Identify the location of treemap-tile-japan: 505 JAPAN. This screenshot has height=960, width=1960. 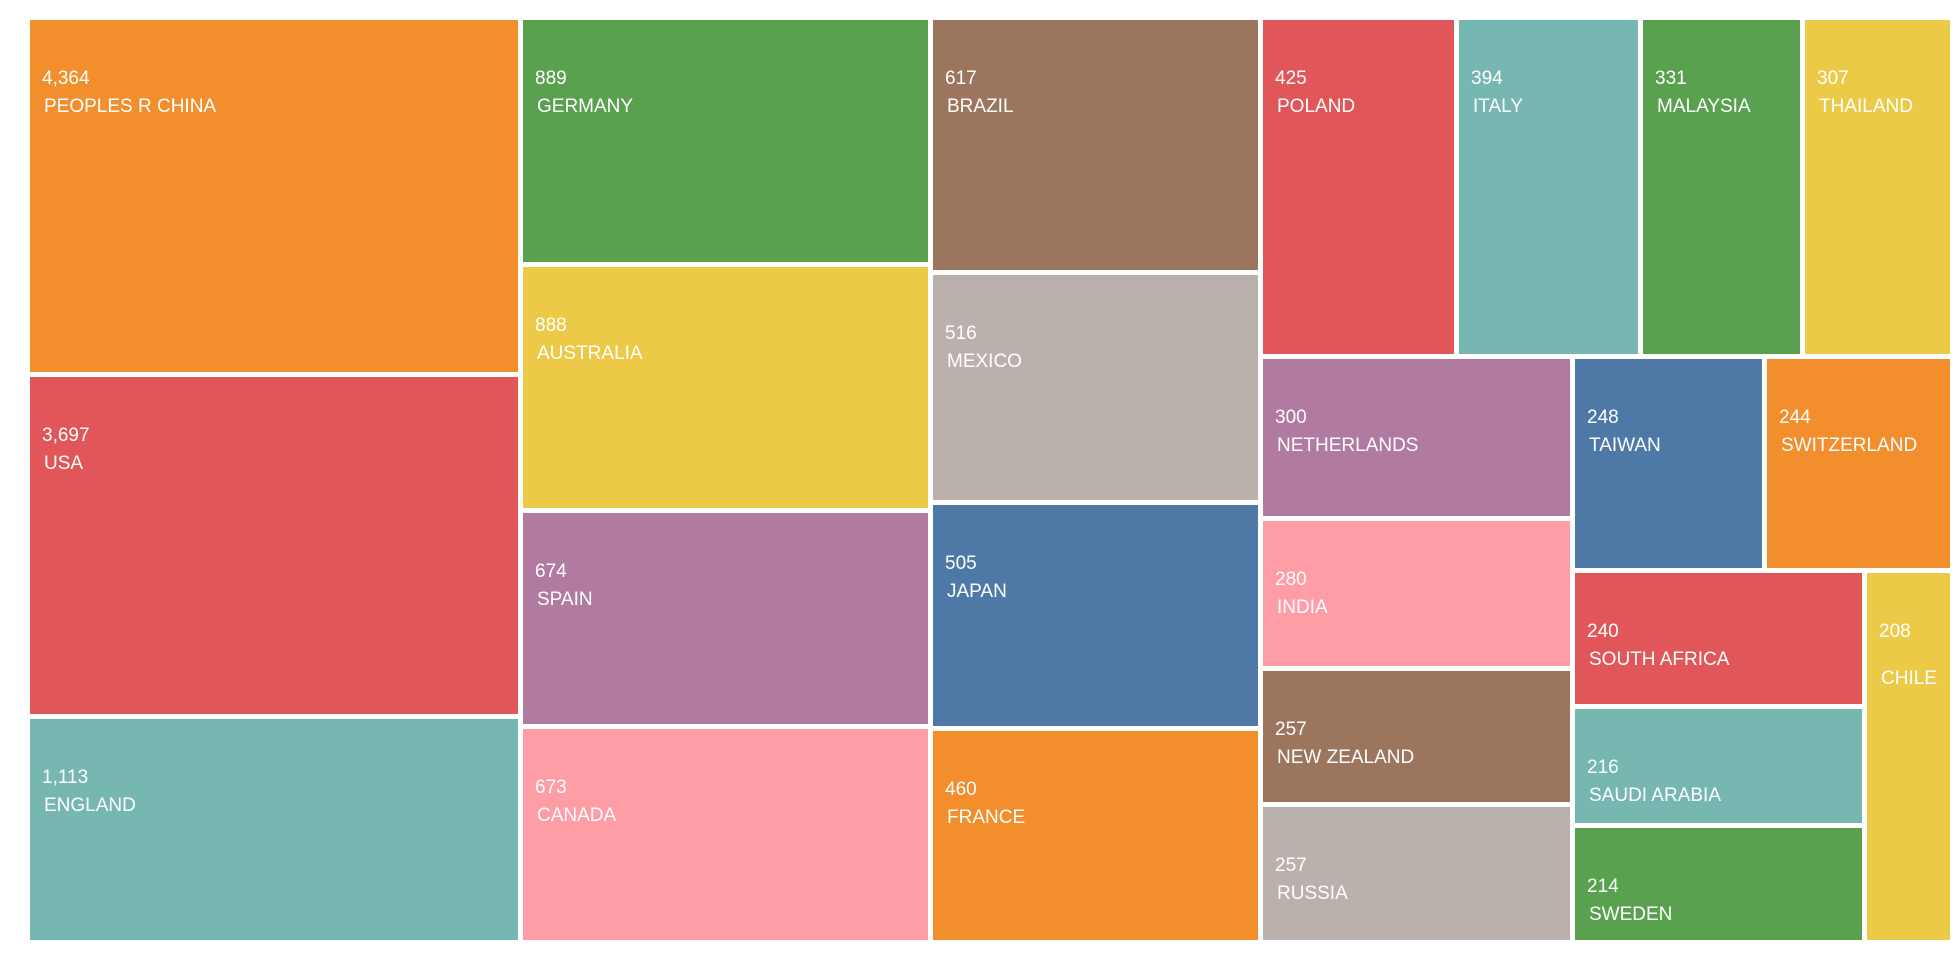
(1095, 615).